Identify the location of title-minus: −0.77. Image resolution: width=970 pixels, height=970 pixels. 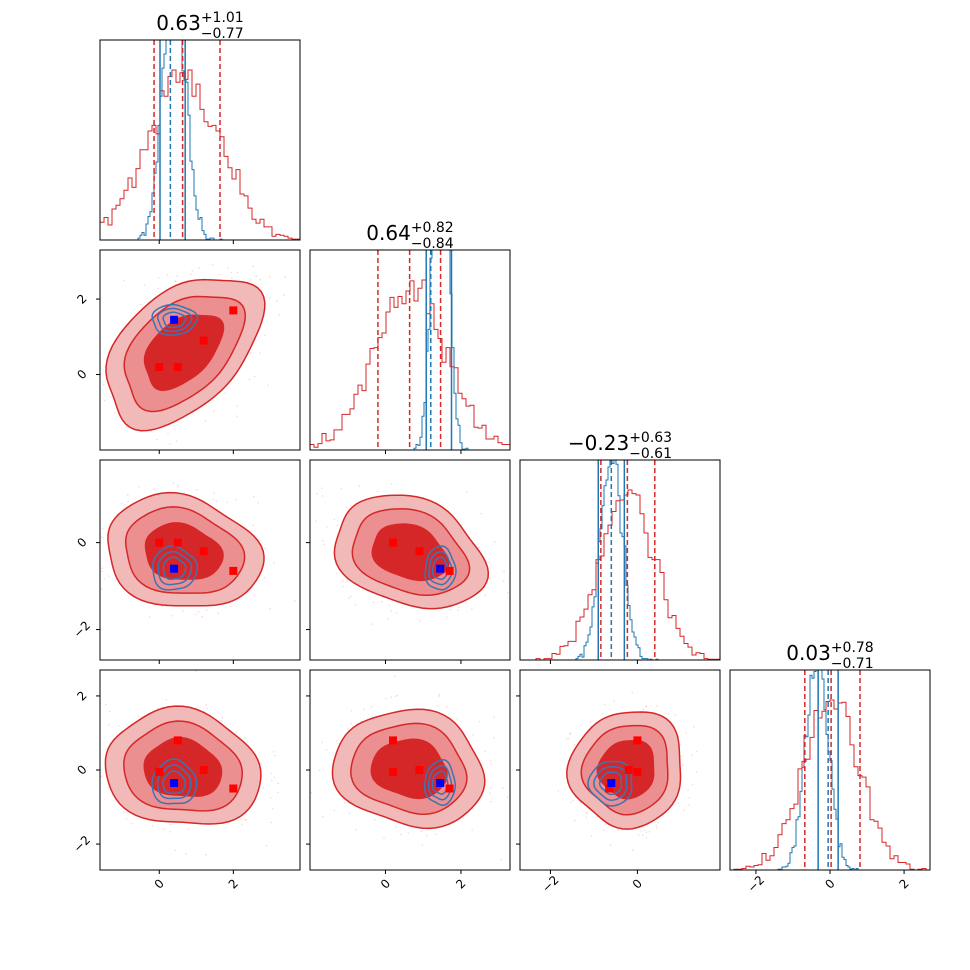
(222, 34).